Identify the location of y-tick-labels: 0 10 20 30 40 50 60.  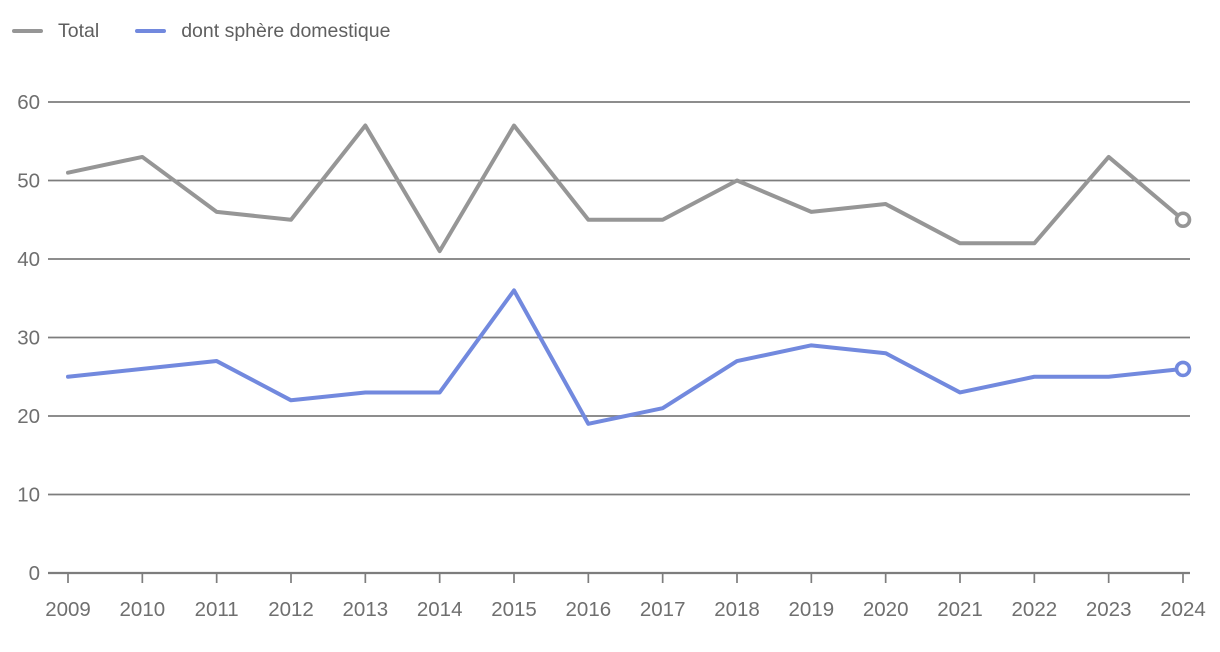
(28, 338).